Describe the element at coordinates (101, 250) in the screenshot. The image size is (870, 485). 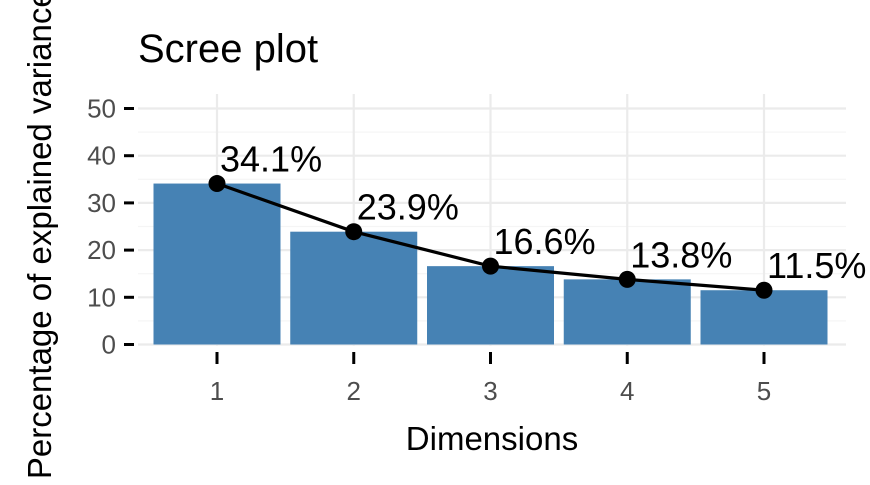
I see `y-tick-label: 20` at that location.